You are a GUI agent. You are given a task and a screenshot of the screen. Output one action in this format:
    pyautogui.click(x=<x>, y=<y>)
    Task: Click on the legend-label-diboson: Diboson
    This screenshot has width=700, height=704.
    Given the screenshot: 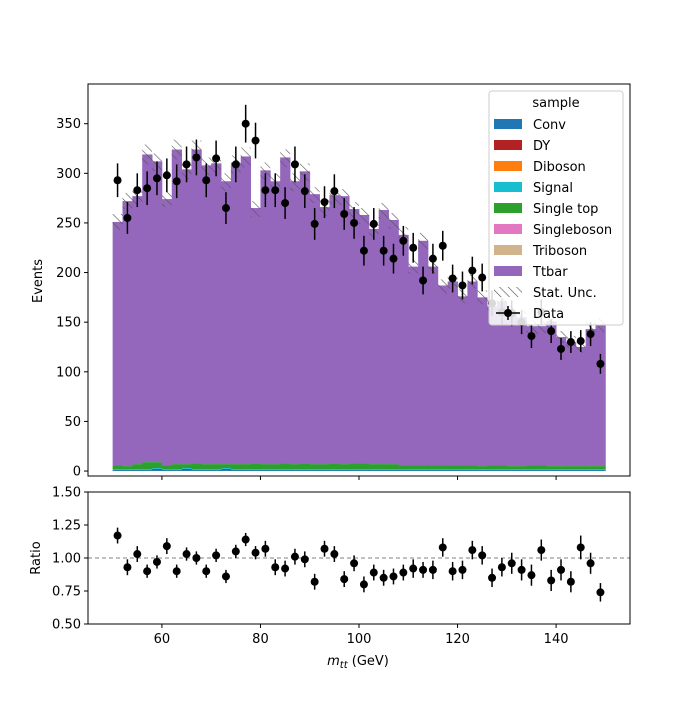 What is the action you would take?
    pyautogui.click(x=559, y=167)
    